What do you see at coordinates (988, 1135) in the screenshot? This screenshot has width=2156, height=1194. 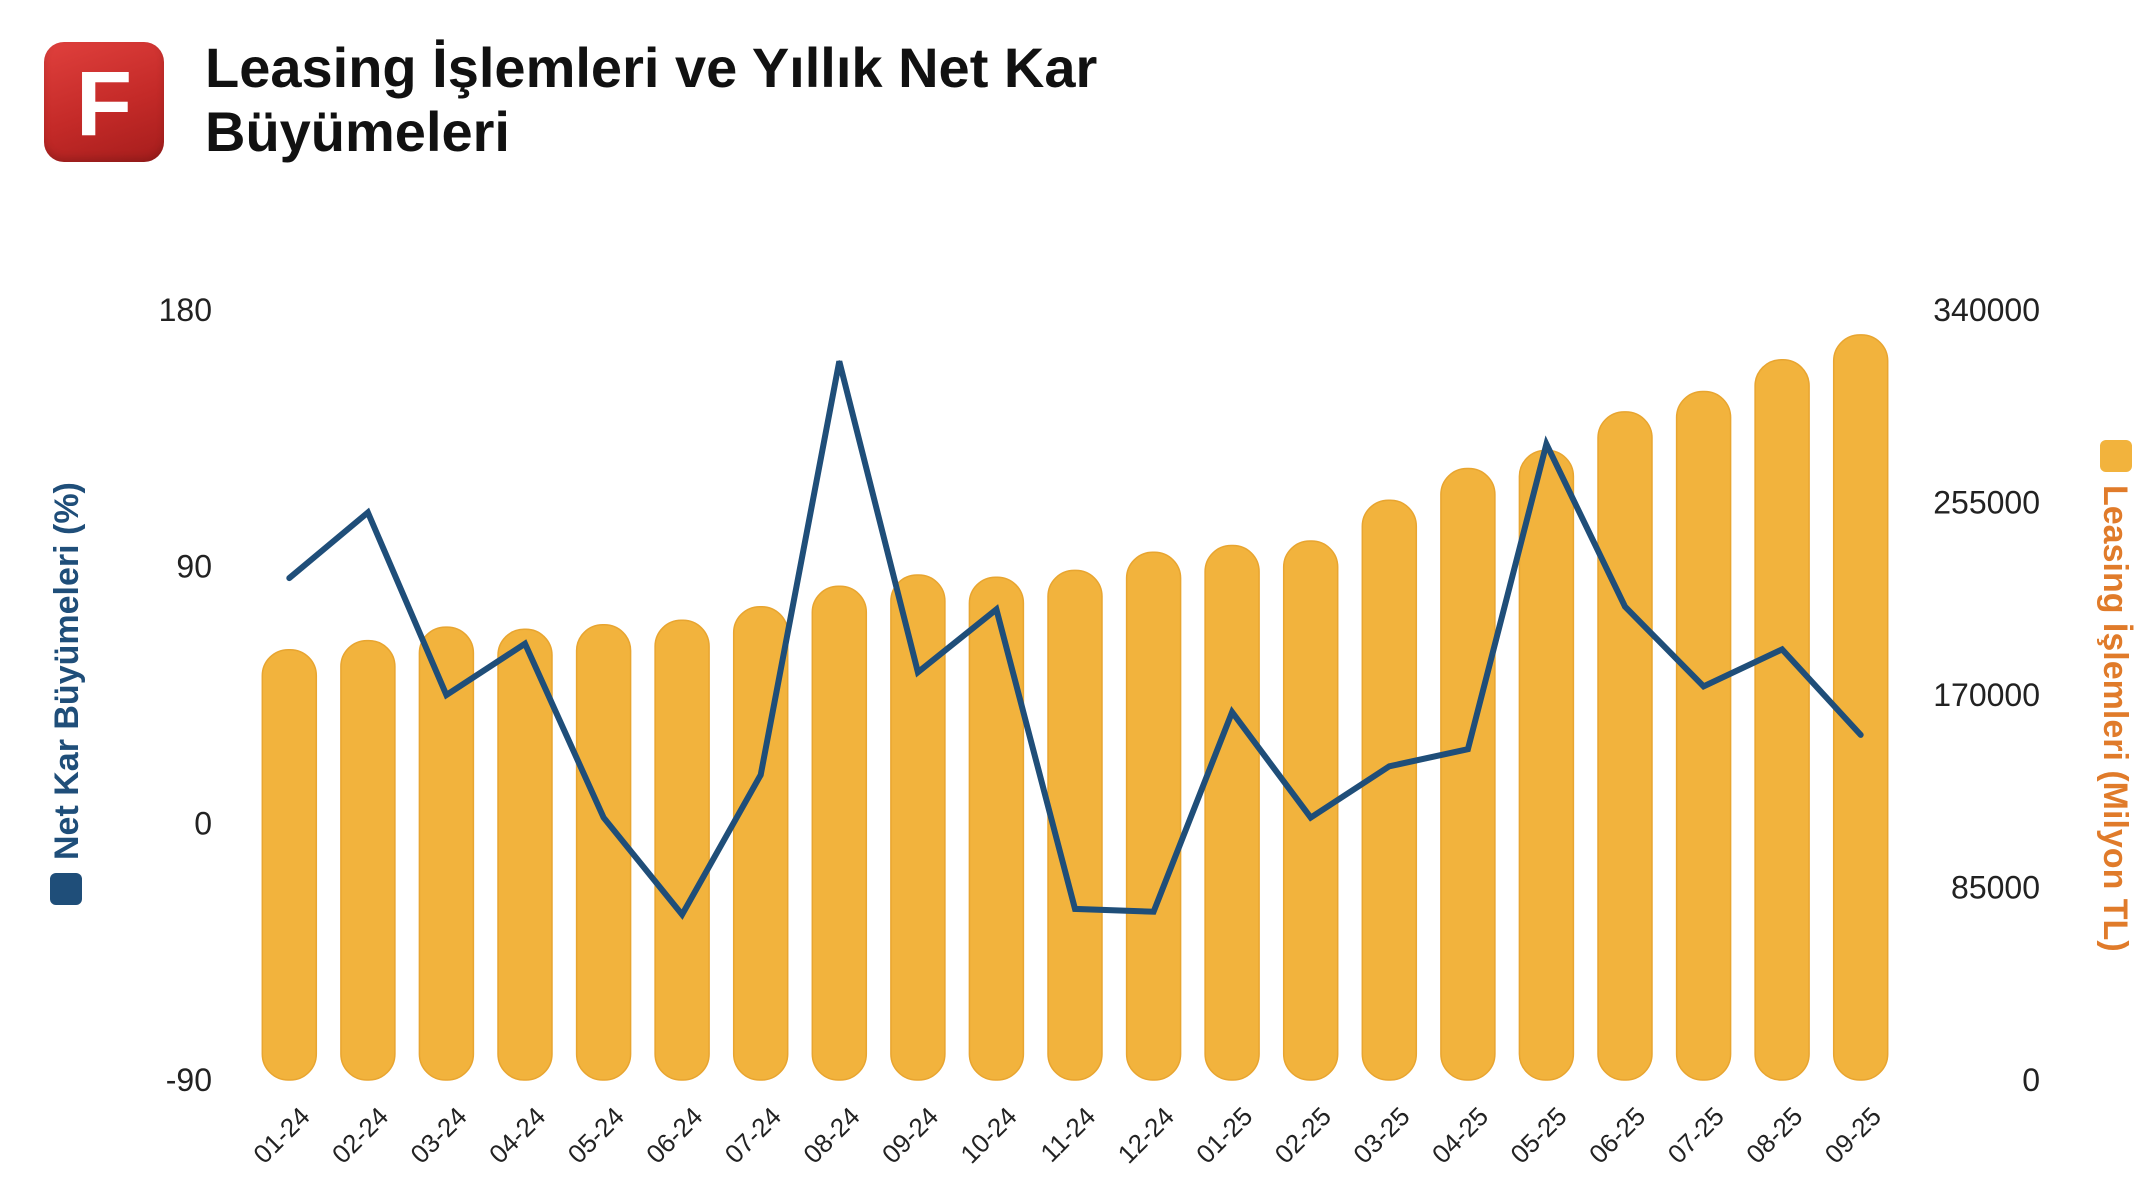 I see `x-tick-label: 10-24` at bounding box center [988, 1135].